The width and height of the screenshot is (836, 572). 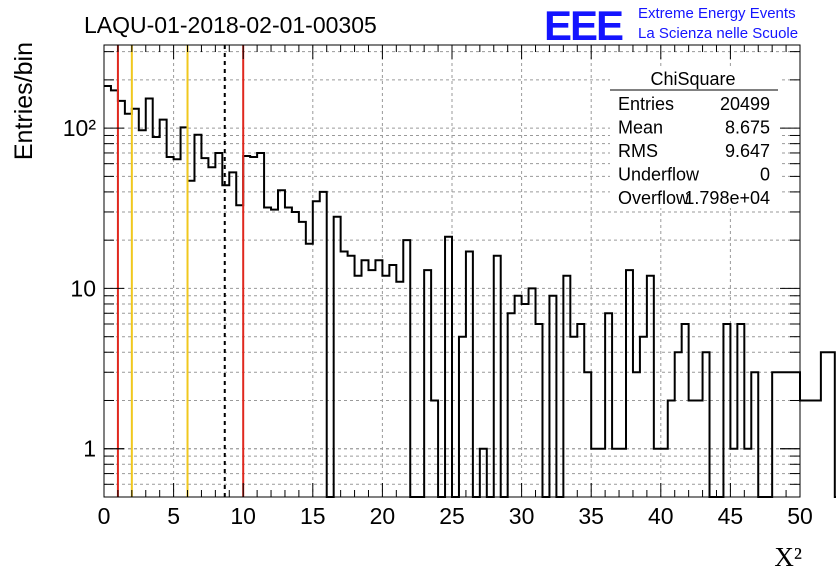 I want to click on x-tick-label: 5, so click(x=173, y=516).